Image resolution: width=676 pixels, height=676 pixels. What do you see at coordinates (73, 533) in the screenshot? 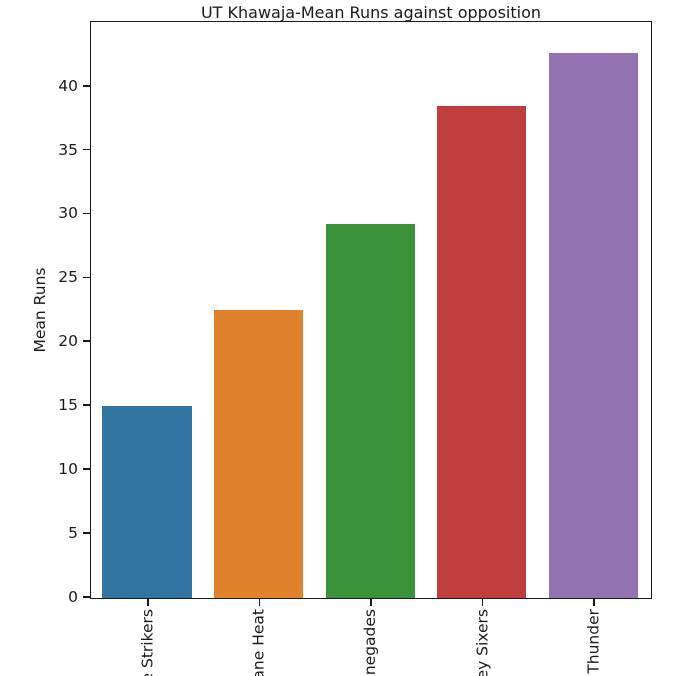
I see `y-tick-label: 5` at bounding box center [73, 533].